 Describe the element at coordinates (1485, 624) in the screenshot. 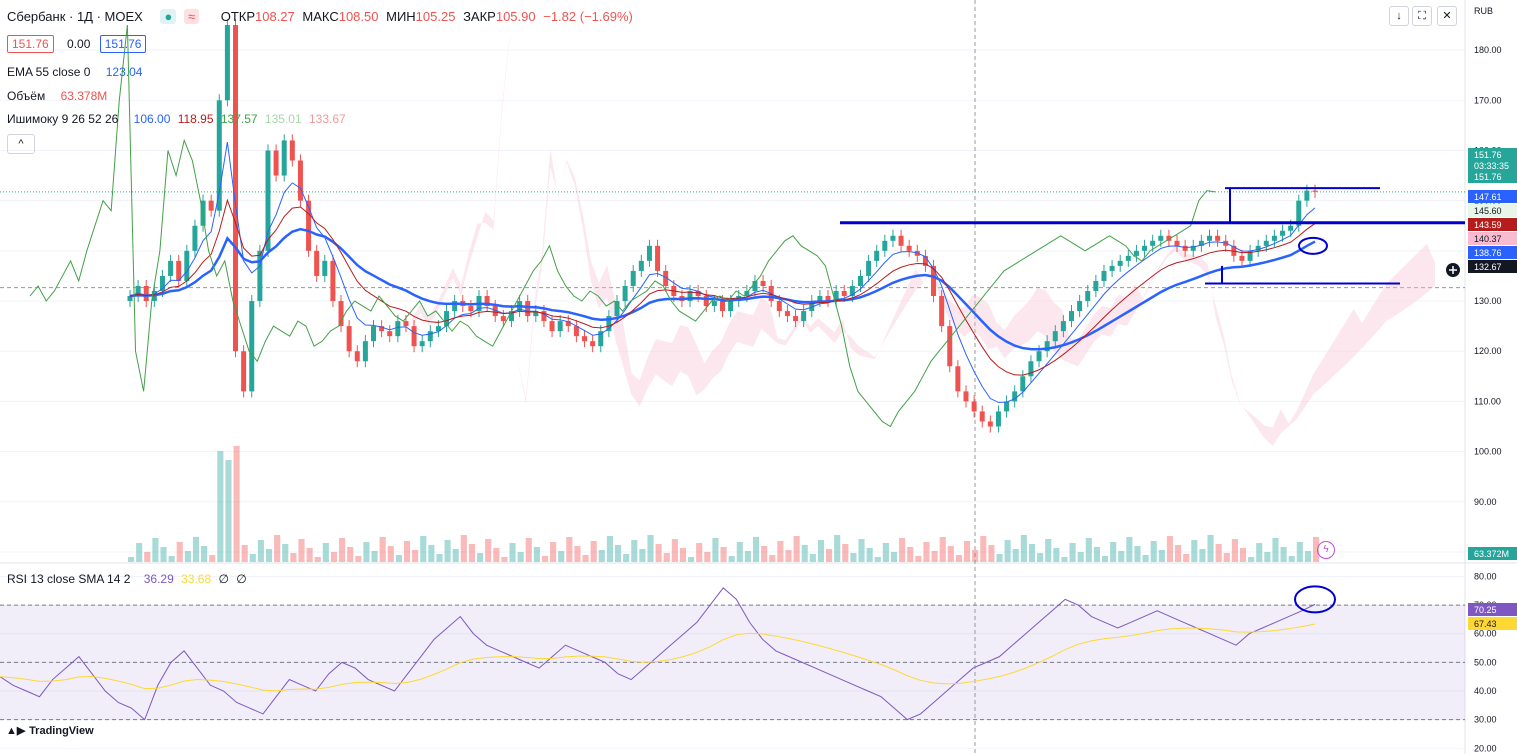

I see `rsi-label-text: 67.43` at that location.